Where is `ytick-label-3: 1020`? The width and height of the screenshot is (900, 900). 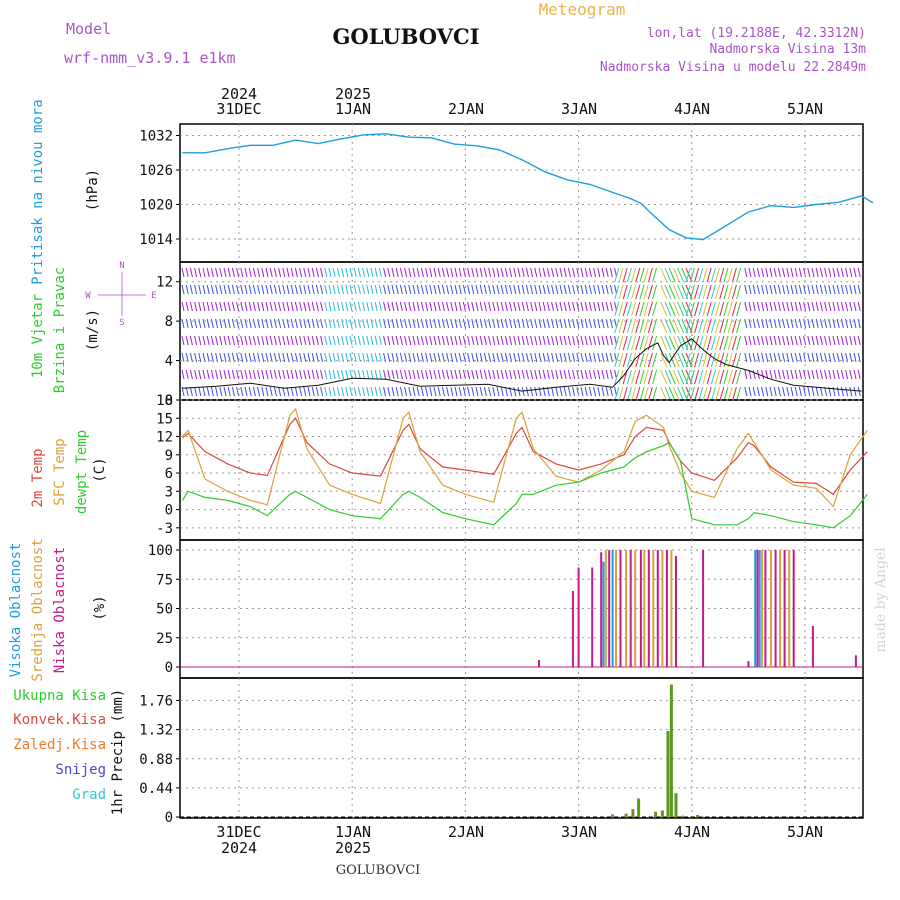 ytick-label-3: 1020 is located at coordinates (156, 206).